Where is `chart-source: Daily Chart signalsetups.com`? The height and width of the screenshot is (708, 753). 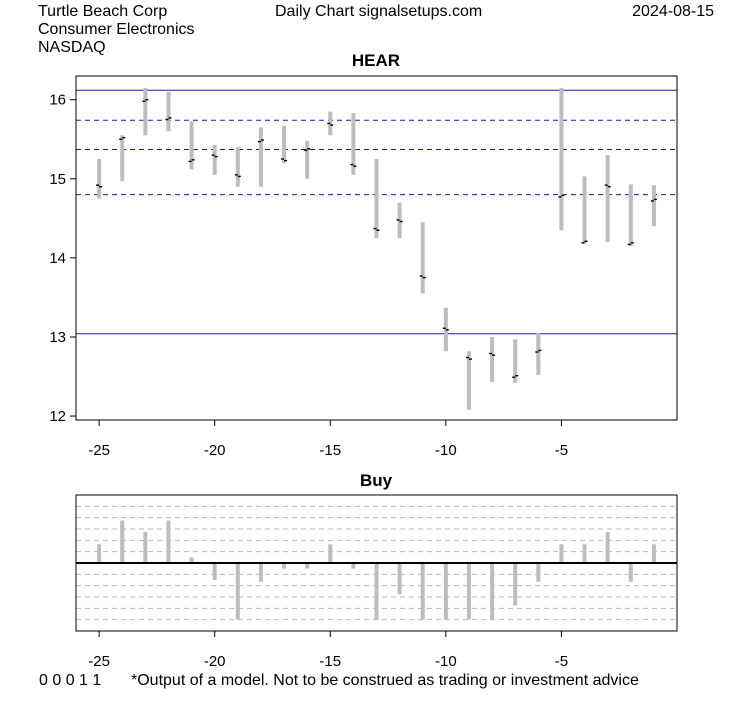 chart-source: Daily Chart signalsetups.com is located at coordinates (379, 11).